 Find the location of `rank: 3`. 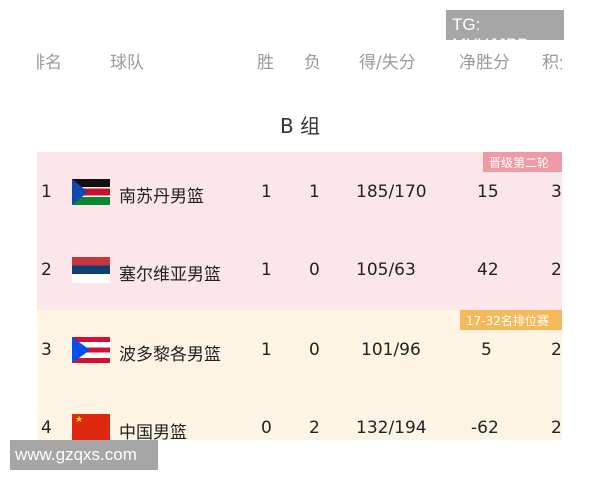

rank: 3 is located at coordinates (46, 350).